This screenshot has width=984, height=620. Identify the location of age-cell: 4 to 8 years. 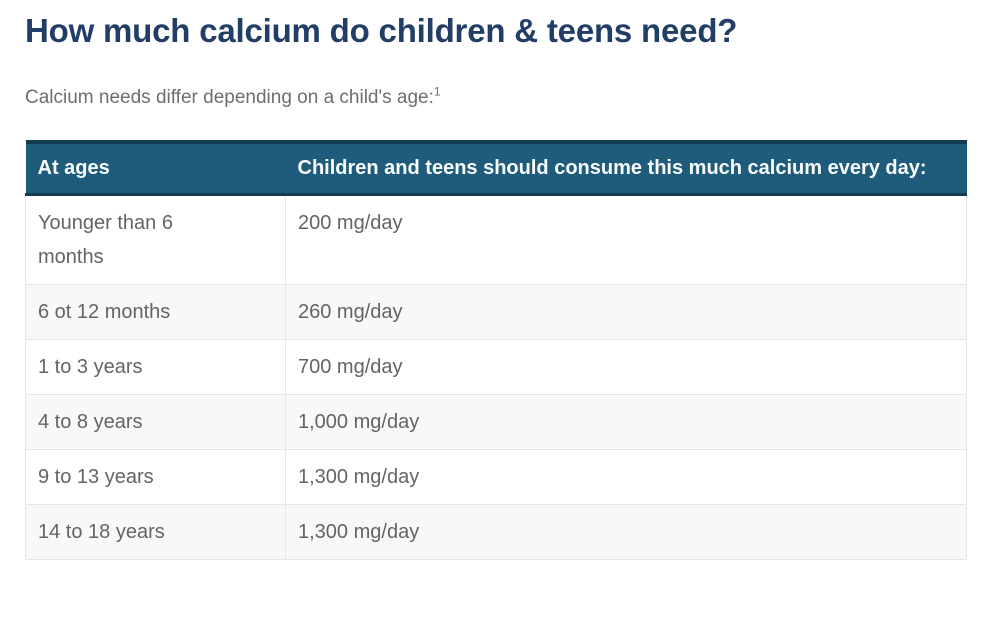
(155, 422).